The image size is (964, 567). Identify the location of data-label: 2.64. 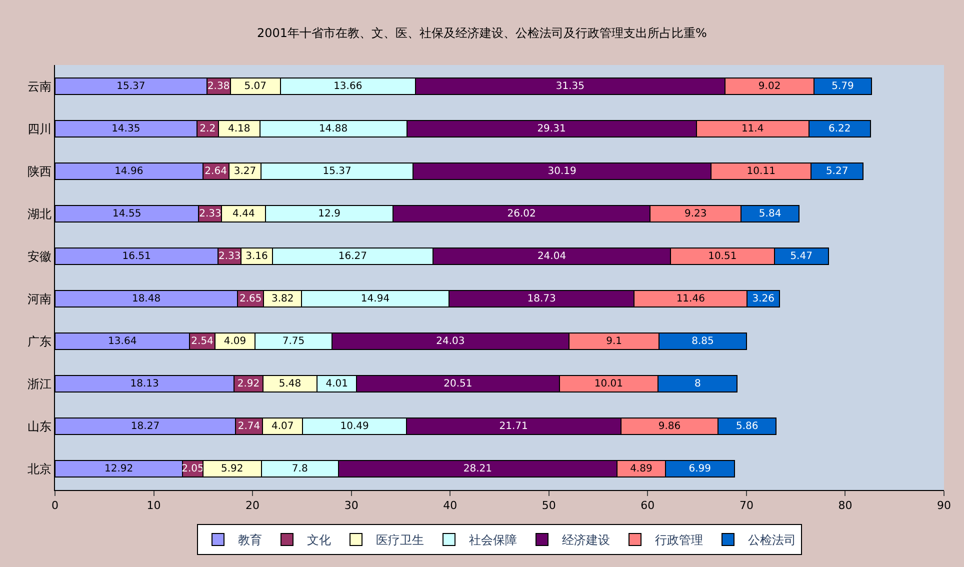
(215, 171).